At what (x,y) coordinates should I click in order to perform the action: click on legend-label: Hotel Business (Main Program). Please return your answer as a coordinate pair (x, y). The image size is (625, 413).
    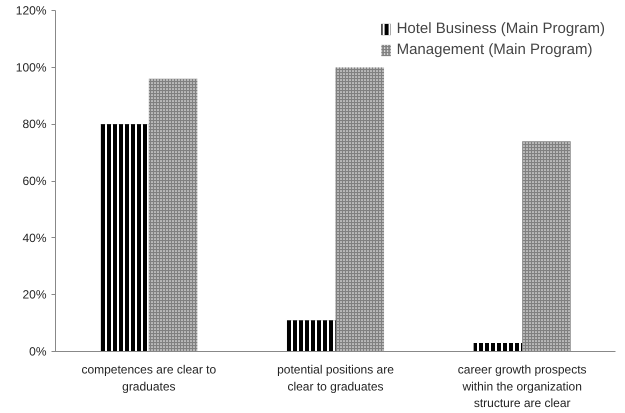
    Looking at the image, I should click on (500, 28).